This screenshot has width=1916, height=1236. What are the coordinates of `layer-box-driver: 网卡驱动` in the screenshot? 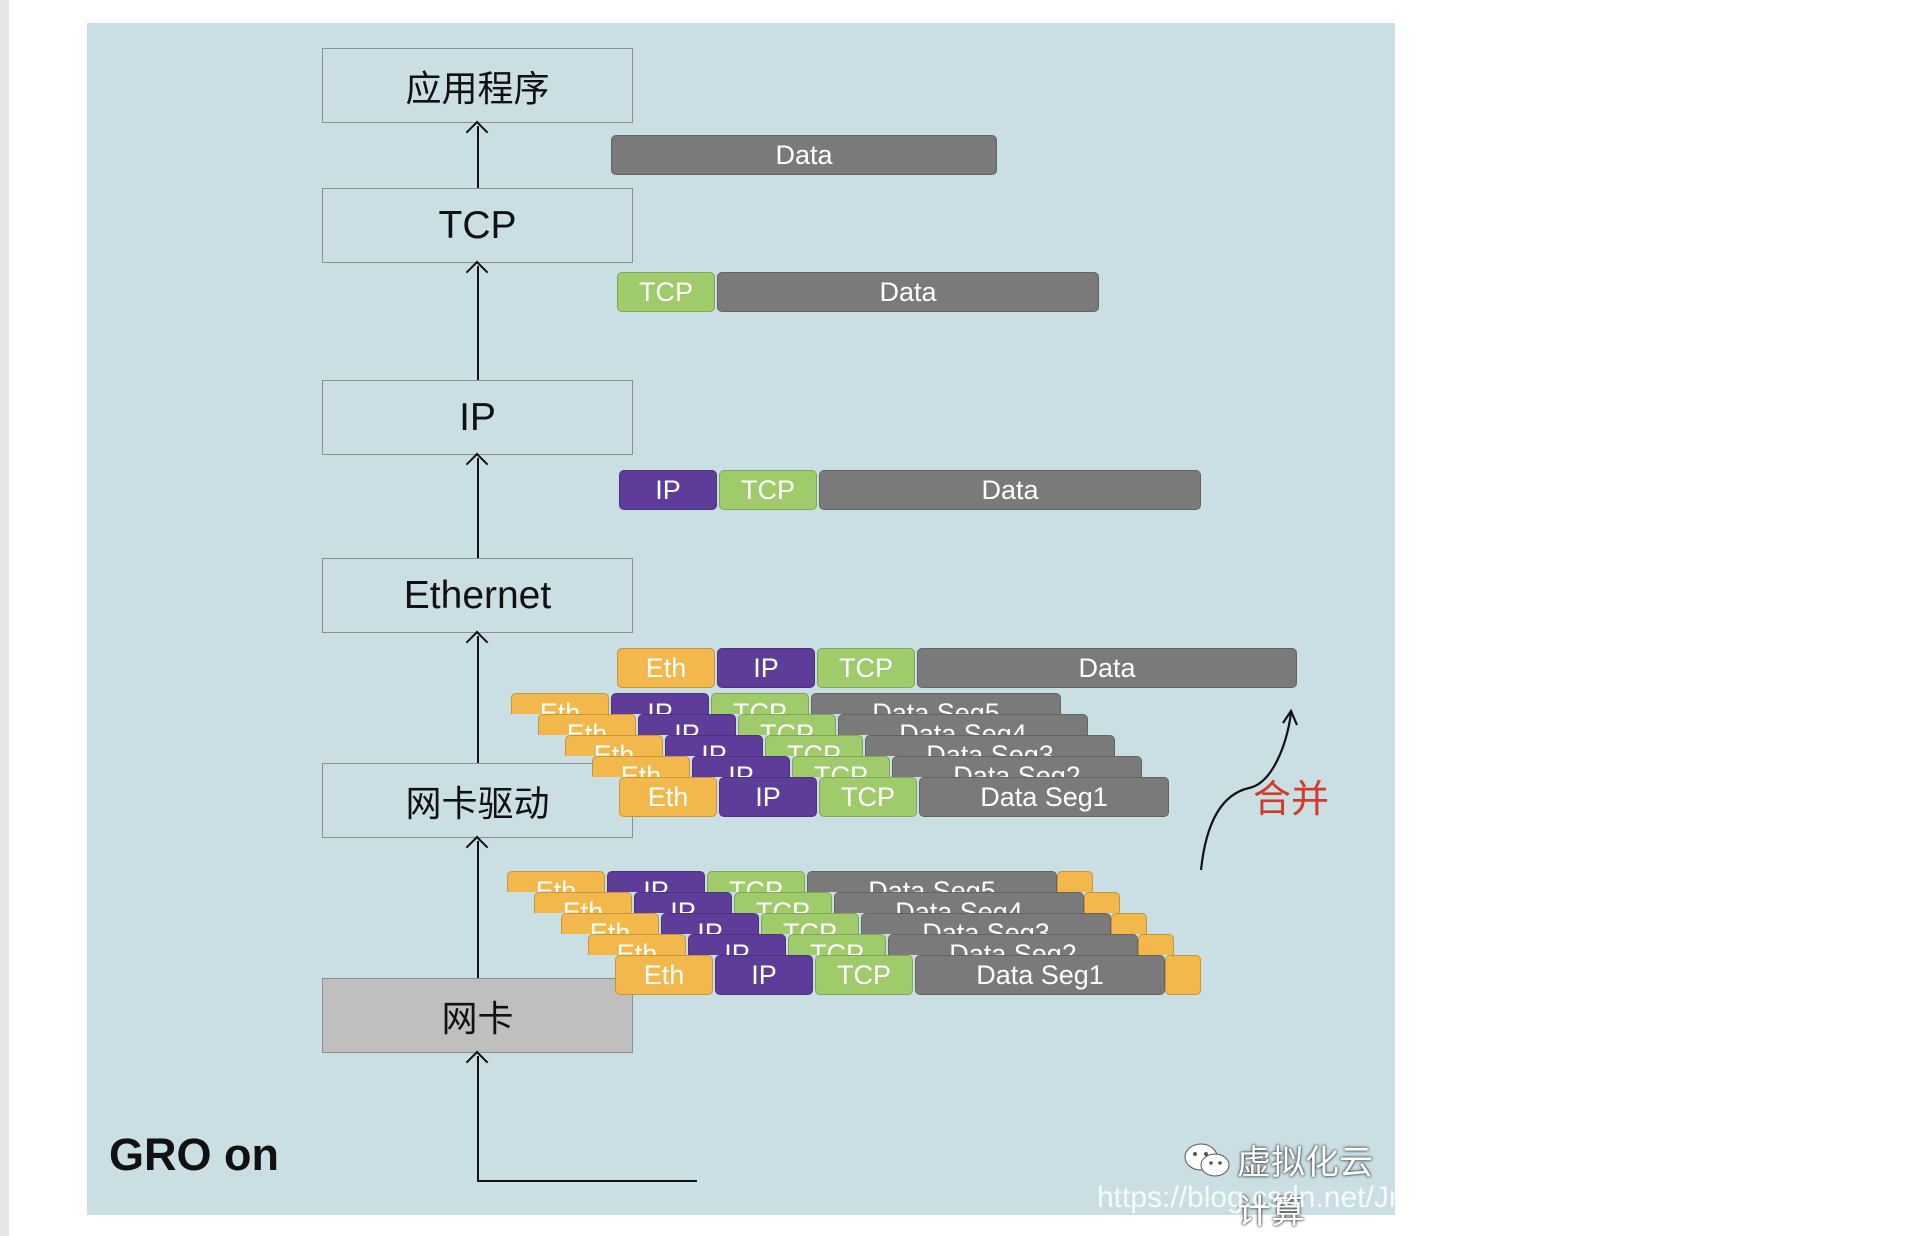 It's located at (477, 800).